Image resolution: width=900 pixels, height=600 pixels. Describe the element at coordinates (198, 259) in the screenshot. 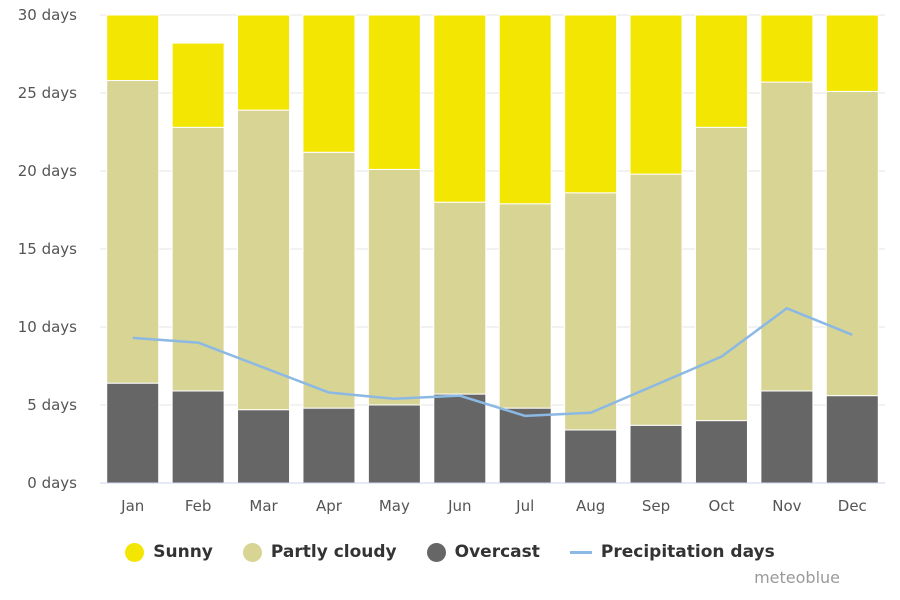

I see `bar-partly-cloudy-feb` at that location.